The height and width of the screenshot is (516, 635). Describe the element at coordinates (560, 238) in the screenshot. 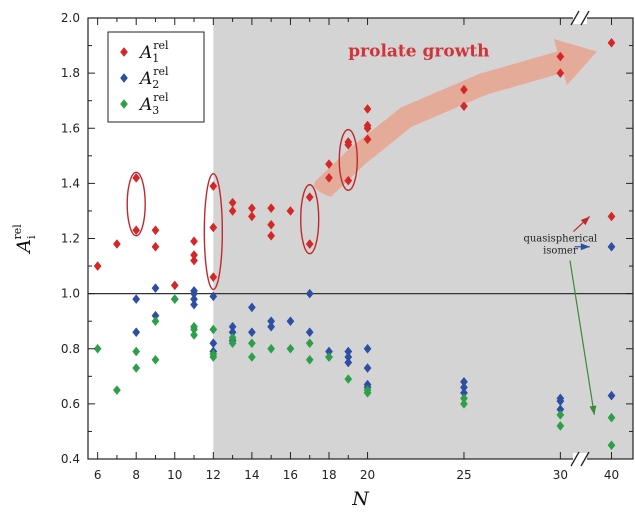

I see `quasi-label-line1: quasispherical` at that location.